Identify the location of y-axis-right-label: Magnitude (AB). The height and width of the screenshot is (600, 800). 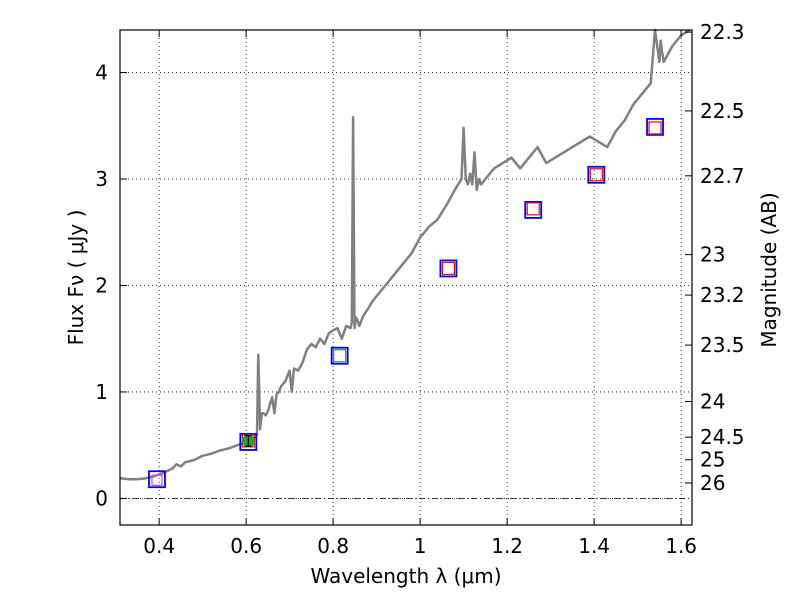
(769, 269).